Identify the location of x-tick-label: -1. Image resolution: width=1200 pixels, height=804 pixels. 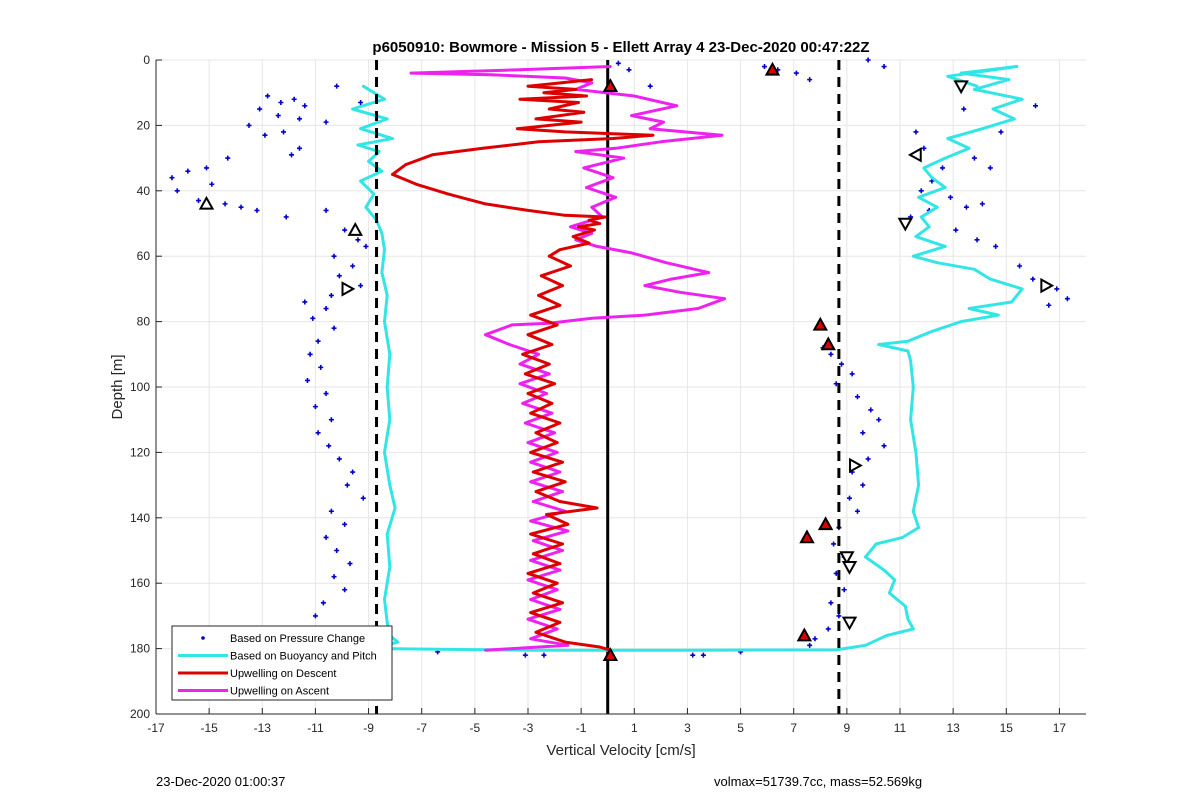
(581, 728).